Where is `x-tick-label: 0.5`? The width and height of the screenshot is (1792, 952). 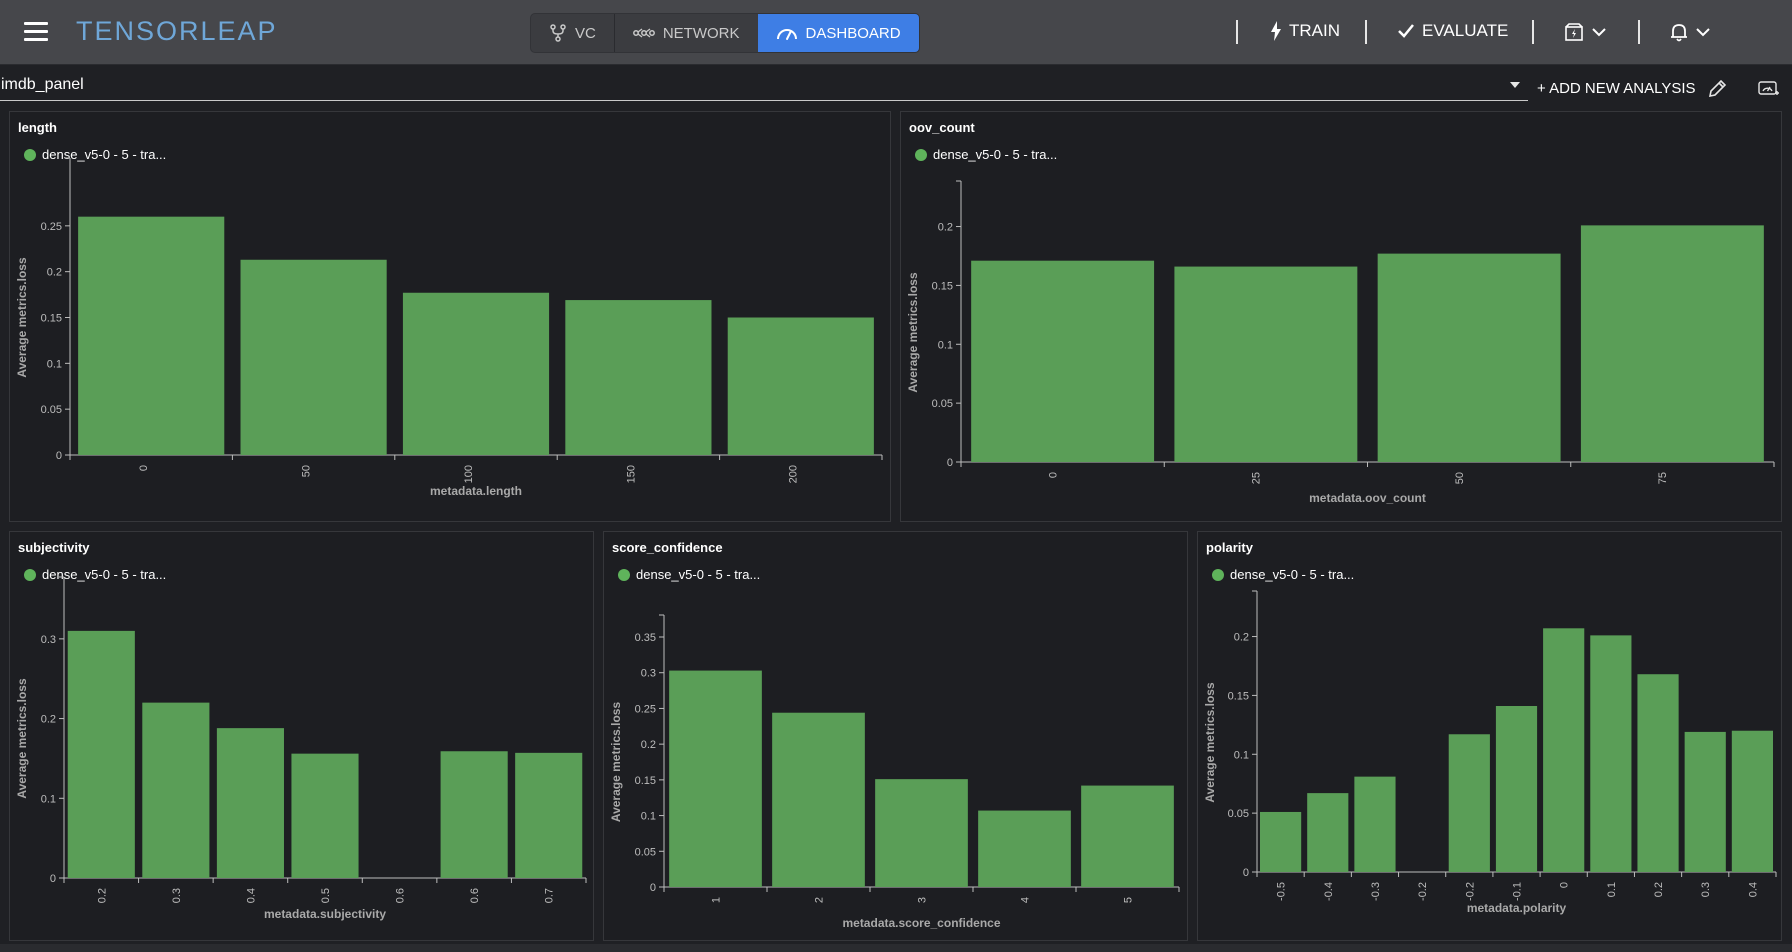
x-tick-label: 0.5 is located at coordinates (326, 895).